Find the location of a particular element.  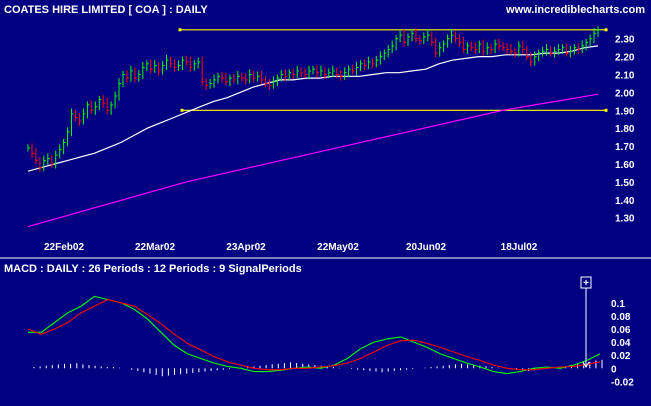

chart-title: COATES HIRE LIMITED [ COA ] : DAILY is located at coordinates (106, 10).